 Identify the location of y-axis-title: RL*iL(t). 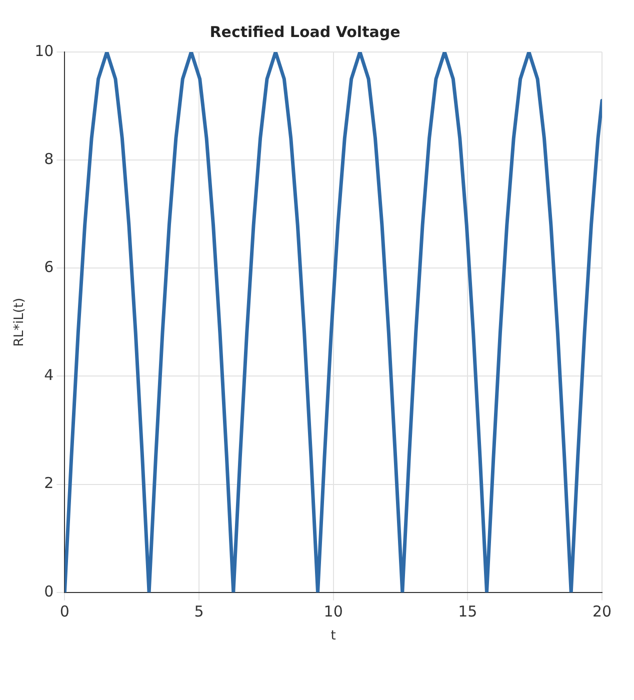
(20, 322).